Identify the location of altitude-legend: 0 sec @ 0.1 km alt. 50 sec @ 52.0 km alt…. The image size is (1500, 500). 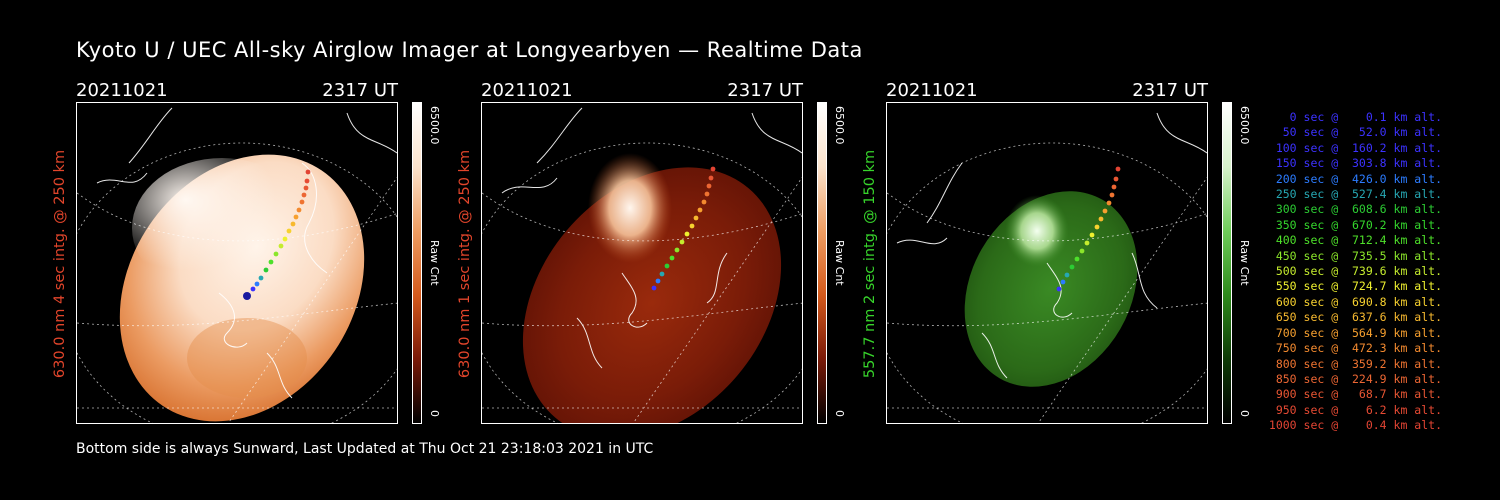
(1352, 272).